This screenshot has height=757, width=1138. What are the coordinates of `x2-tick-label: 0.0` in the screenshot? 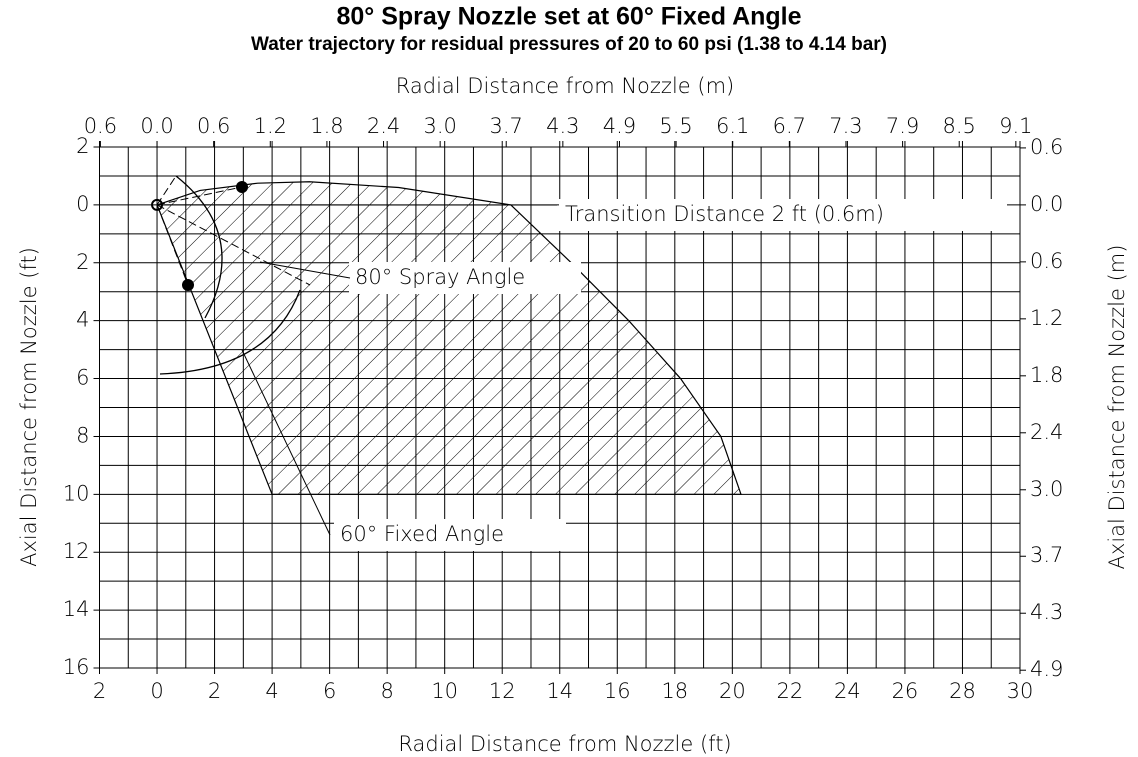 It's located at (156, 126).